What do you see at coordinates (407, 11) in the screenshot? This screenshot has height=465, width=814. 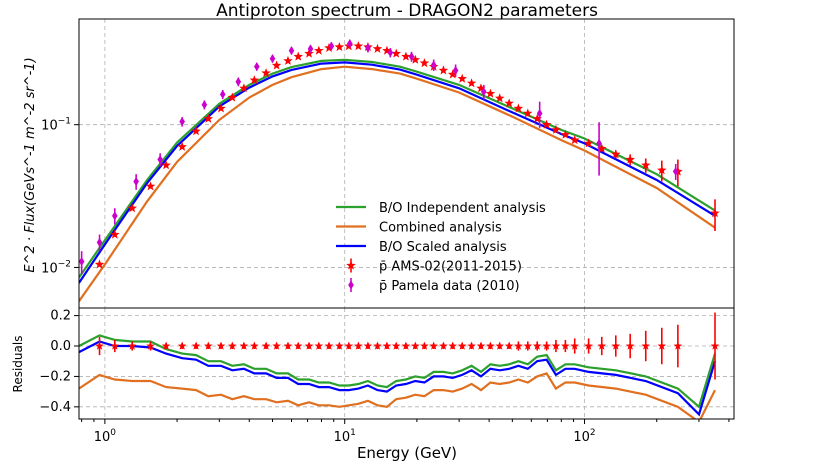 I see `chart-title: Antiproton spectrum - DRAGON2 parameters` at bounding box center [407, 11].